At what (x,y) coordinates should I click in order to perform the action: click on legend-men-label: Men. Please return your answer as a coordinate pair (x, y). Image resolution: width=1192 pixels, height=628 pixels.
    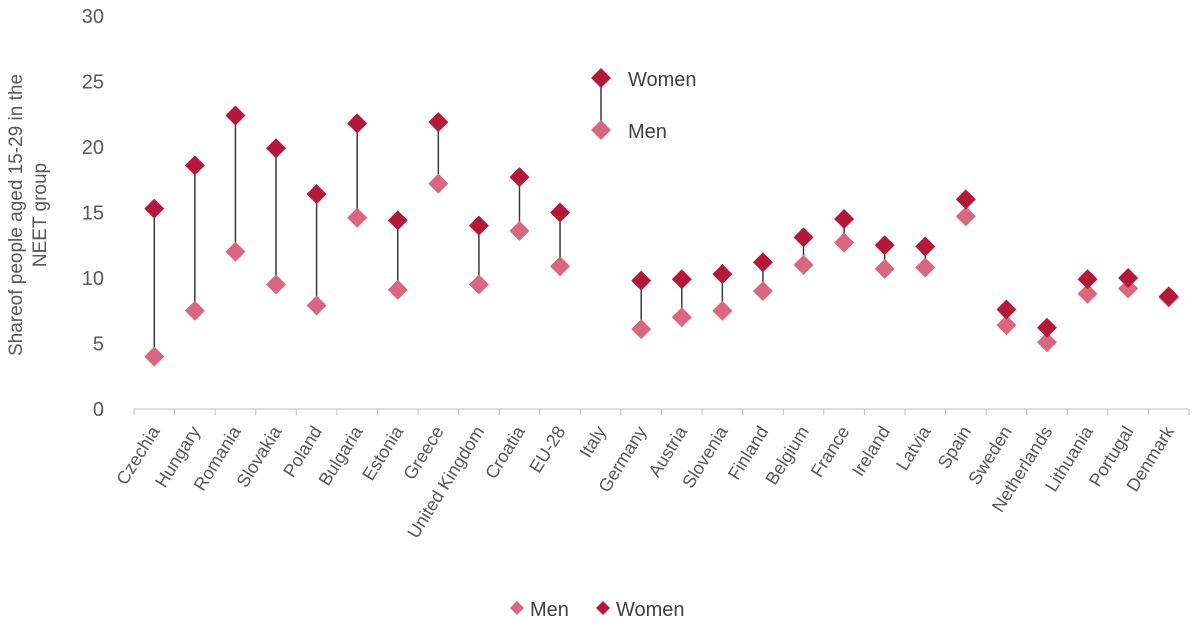
    Looking at the image, I should click on (549, 610).